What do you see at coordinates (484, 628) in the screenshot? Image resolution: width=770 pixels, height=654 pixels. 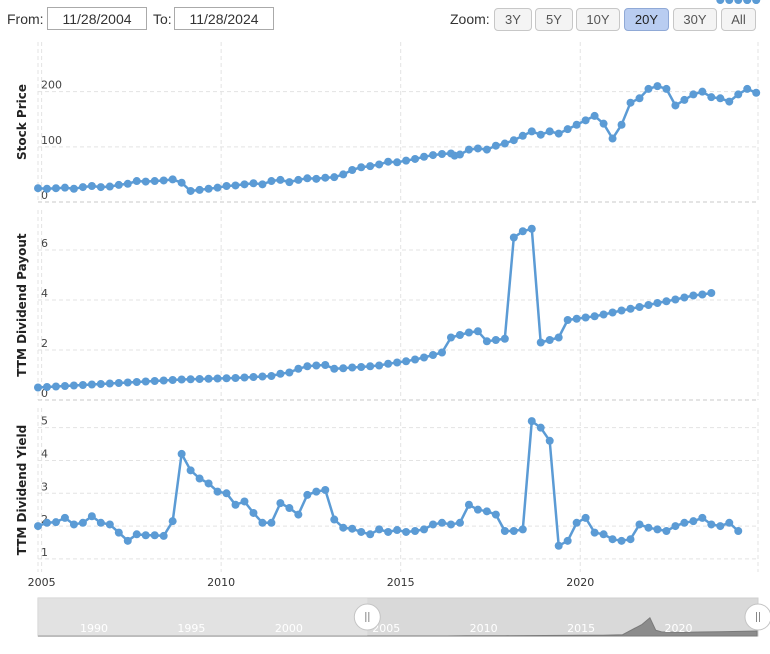 I see `navigator-tick-label: 2010` at bounding box center [484, 628].